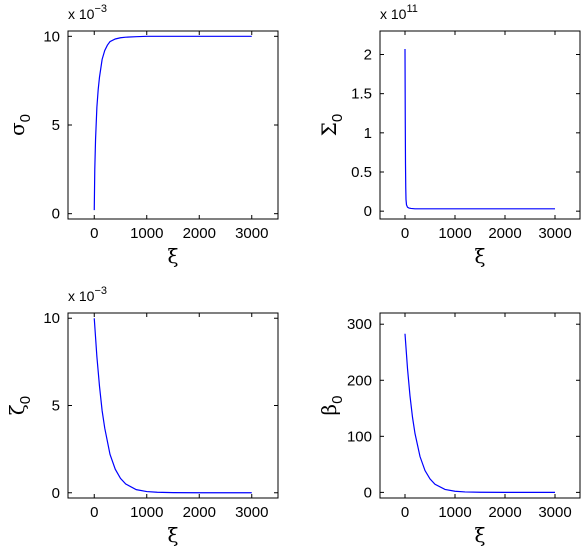  Describe the element at coordinates (479, 256) in the screenshot. I see `x-axis-label-Sigma: ξ` at that location.